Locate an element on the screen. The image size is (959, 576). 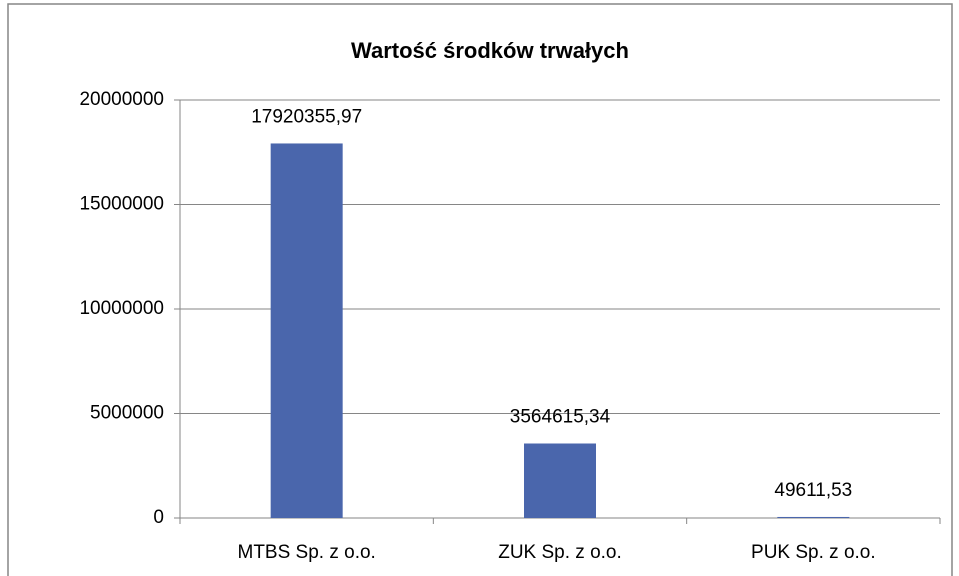
x-tick-label: PUK Sp. z o.o. is located at coordinates (813, 552).